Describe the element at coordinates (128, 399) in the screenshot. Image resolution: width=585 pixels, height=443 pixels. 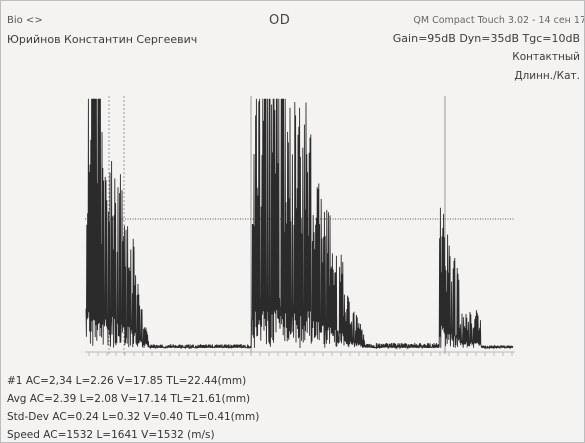
I see `measurement-average: Avg AC=2.39 L=2.08 V=17.14 TL=21.61(mm)` at that location.